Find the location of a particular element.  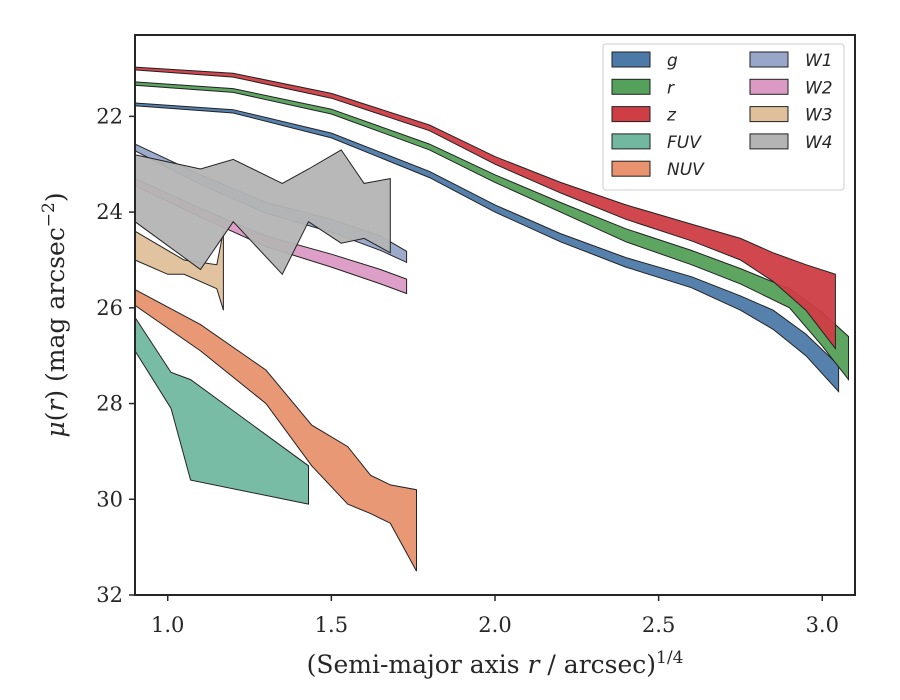

legend-label-w4: W4 is located at coordinates (819, 143).